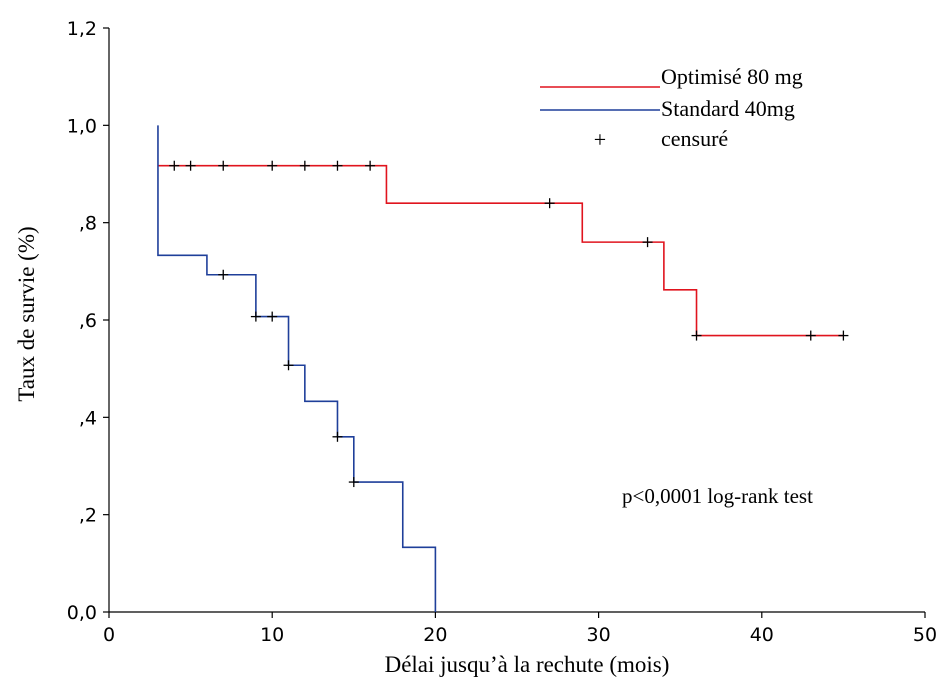 This screenshot has height=680, width=943. What do you see at coordinates (88, 418) in the screenshot?
I see `y-tick-label: ,4` at bounding box center [88, 418].